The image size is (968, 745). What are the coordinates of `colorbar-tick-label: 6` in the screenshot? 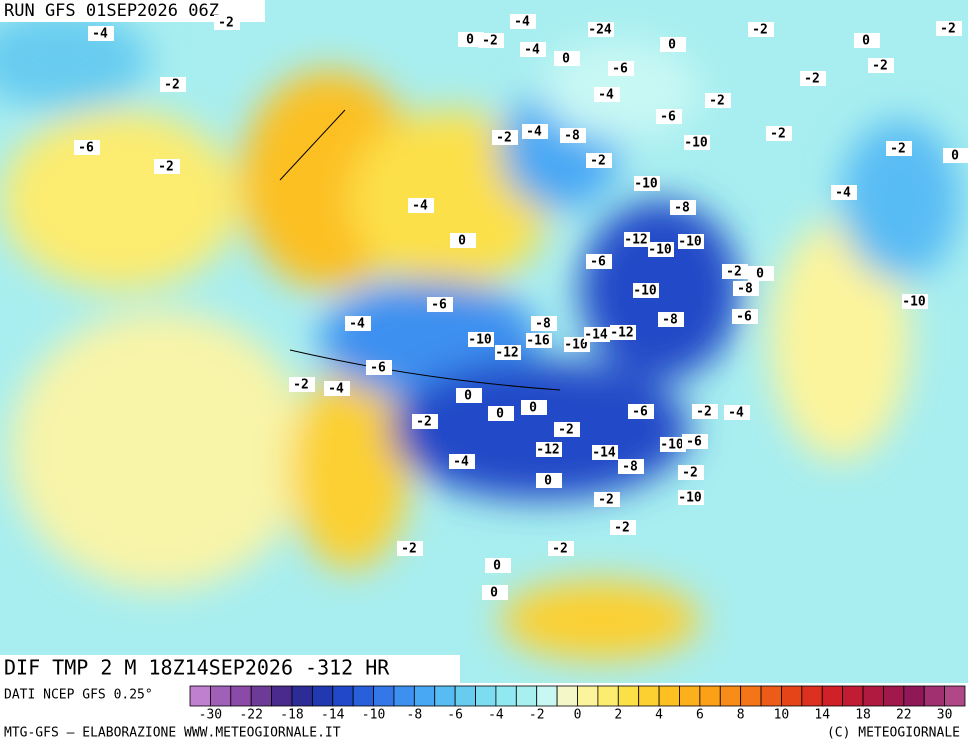 It's located at (700, 715).